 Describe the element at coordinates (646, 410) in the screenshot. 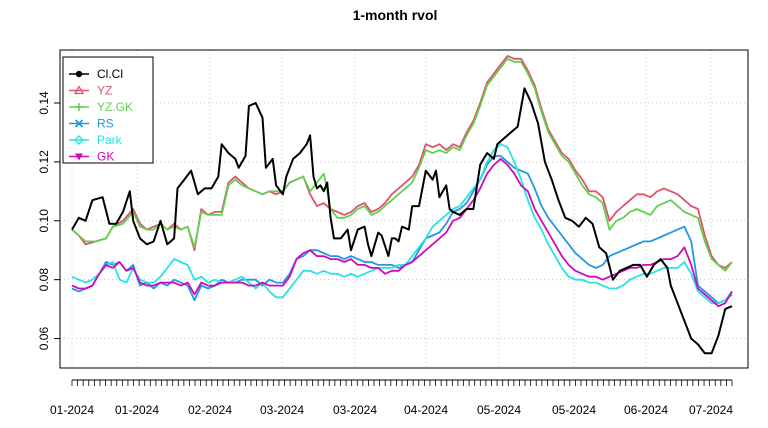

I see `x-tick-label: 06-2024` at that location.